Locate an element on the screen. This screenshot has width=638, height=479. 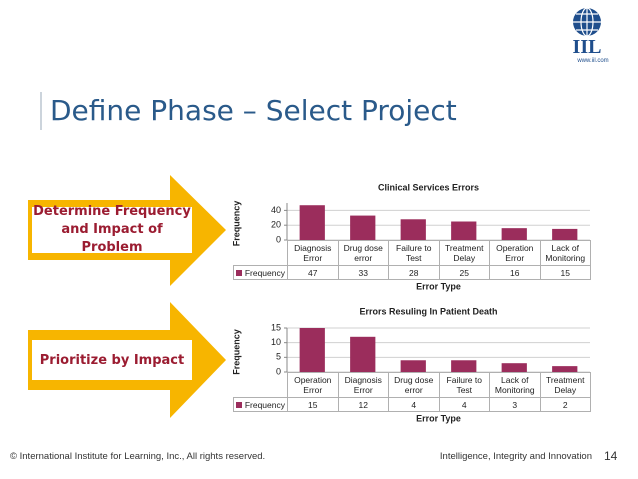
step-label: Prioritize by Impact is located at coordinates (112, 360).